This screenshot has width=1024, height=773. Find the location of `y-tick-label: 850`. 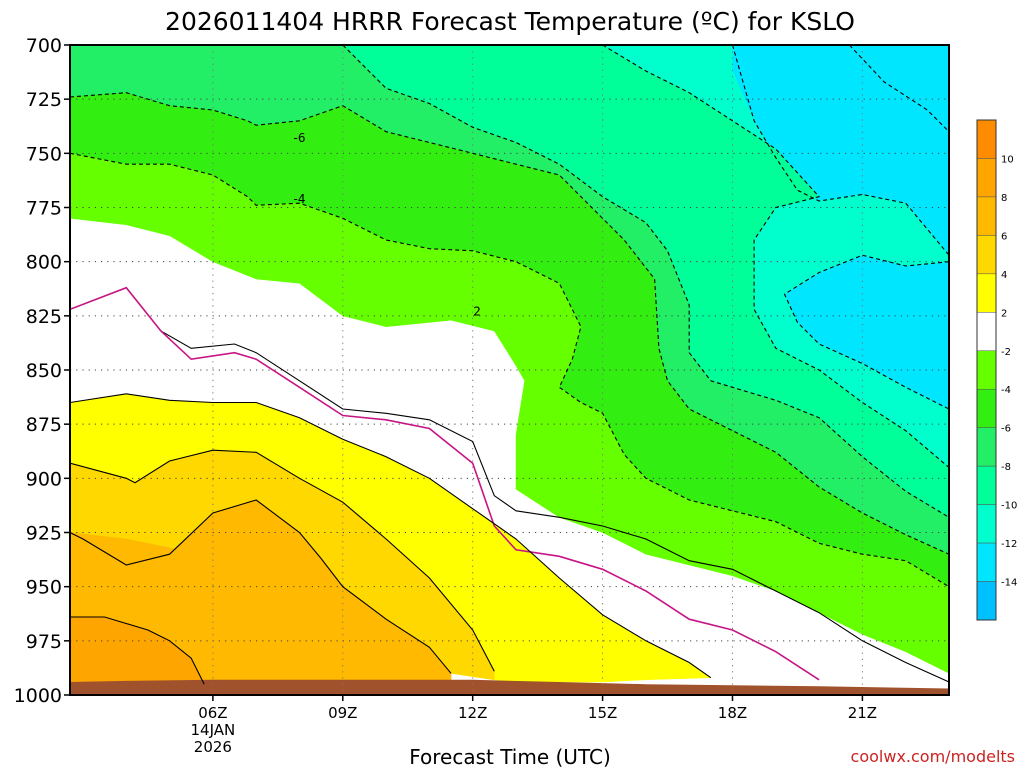

y-tick-label: 850 is located at coordinates (44, 371).